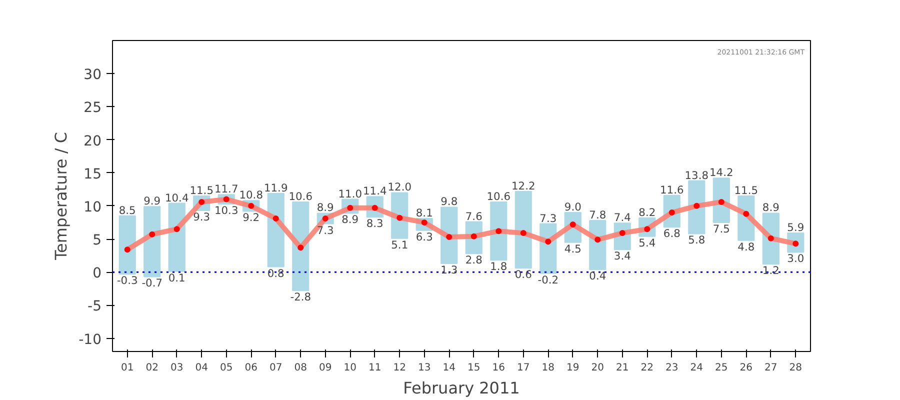 The width and height of the screenshot is (900, 400). Describe the element at coordinates (400, 187) in the screenshot. I see `data-label: 12.0` at that location.